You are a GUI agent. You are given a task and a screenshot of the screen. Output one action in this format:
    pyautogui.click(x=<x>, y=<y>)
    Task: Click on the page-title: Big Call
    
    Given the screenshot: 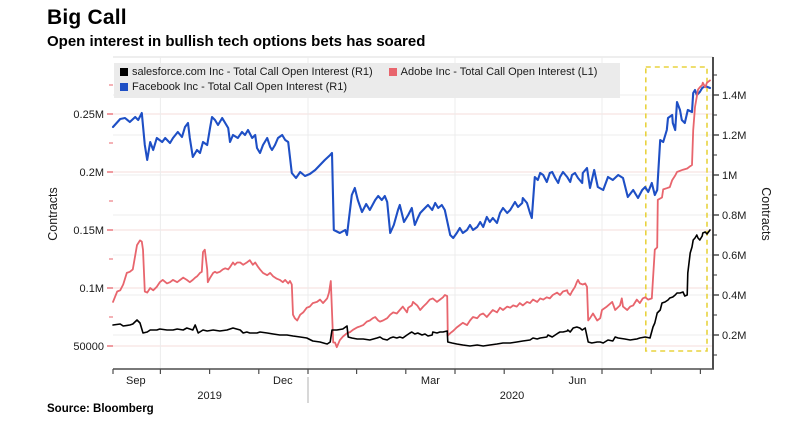 What is the action you would take?
    pyautogui.click(x=87, y=17)
    